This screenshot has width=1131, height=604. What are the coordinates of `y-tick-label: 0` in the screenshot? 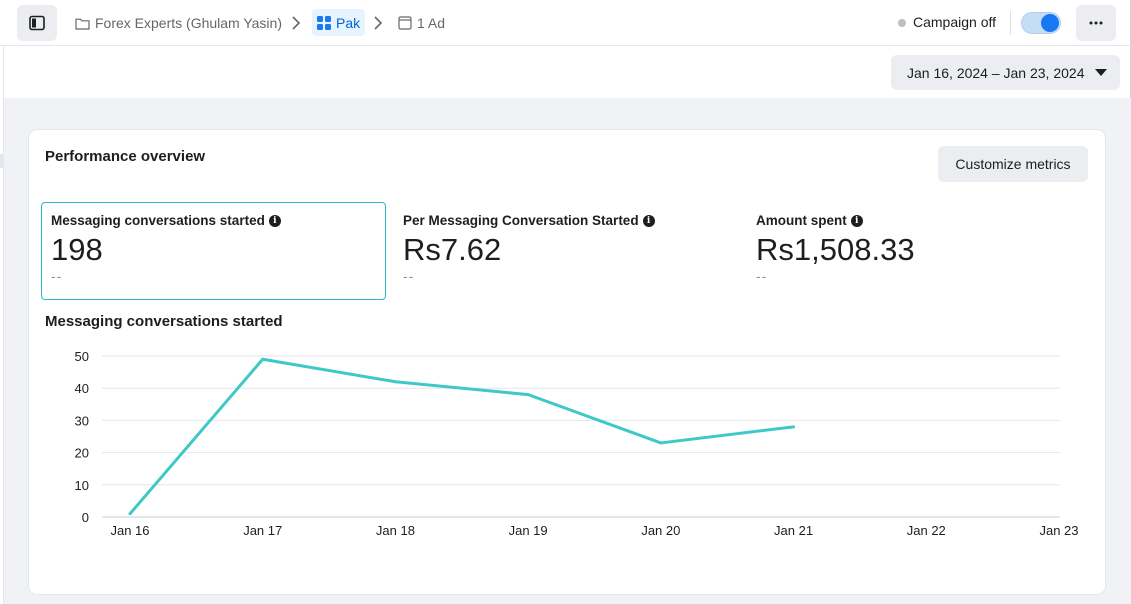 It's located at (85, 517).